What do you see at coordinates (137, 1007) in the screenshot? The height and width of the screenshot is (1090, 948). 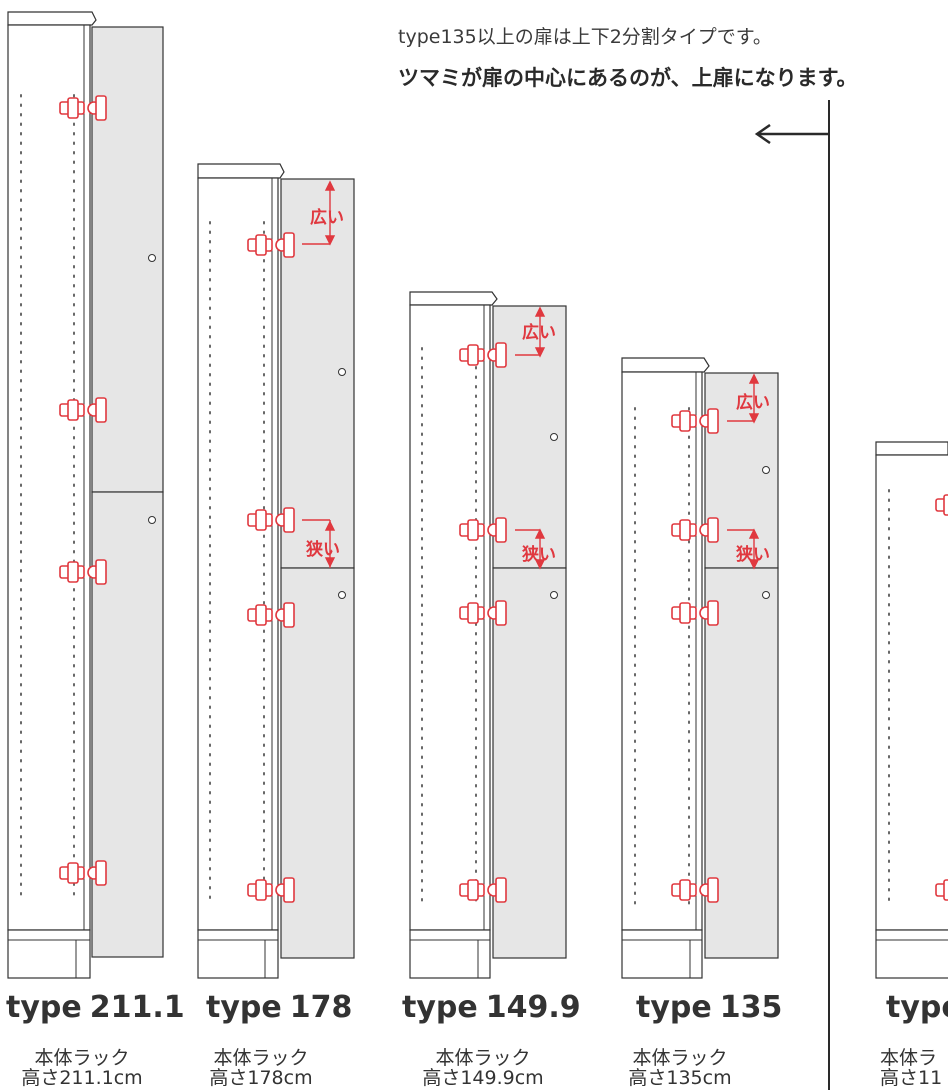 I see `type-value: 211.1` at bounding box center [137, 1007].